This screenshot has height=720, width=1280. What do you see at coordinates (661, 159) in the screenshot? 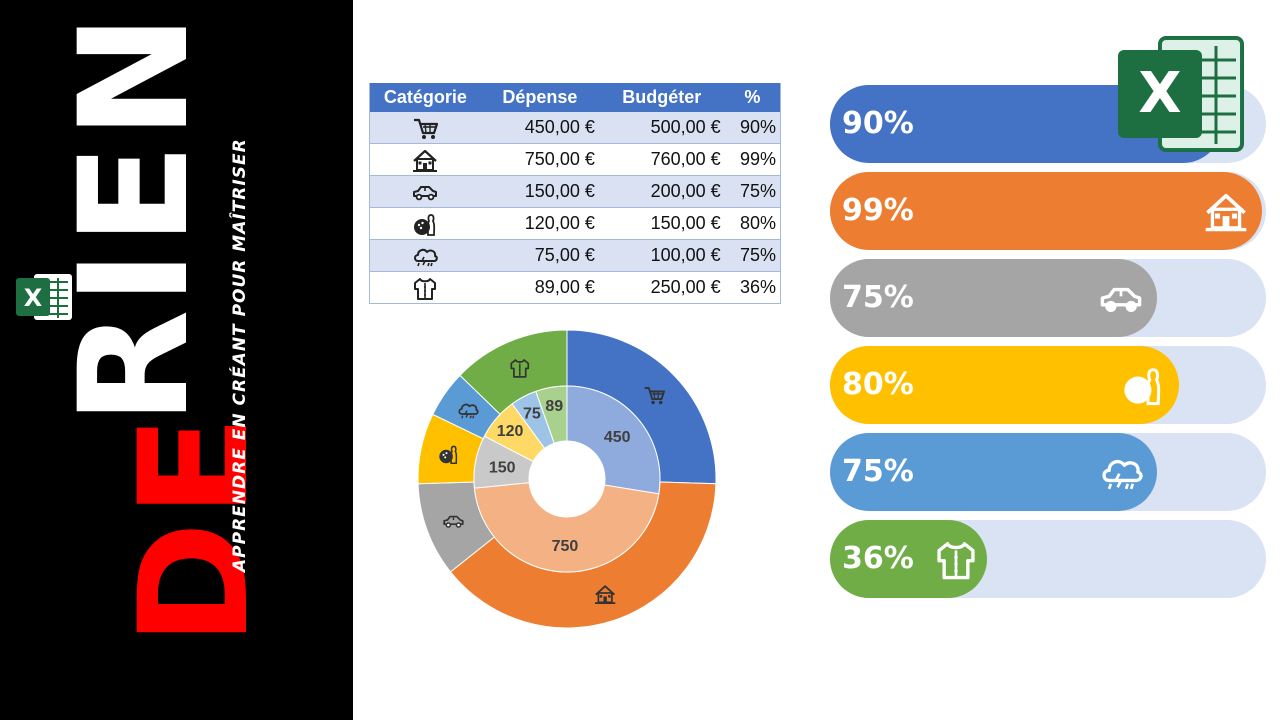
I see `budget-cell: 760,00 €` at bounding box center [661, 159].